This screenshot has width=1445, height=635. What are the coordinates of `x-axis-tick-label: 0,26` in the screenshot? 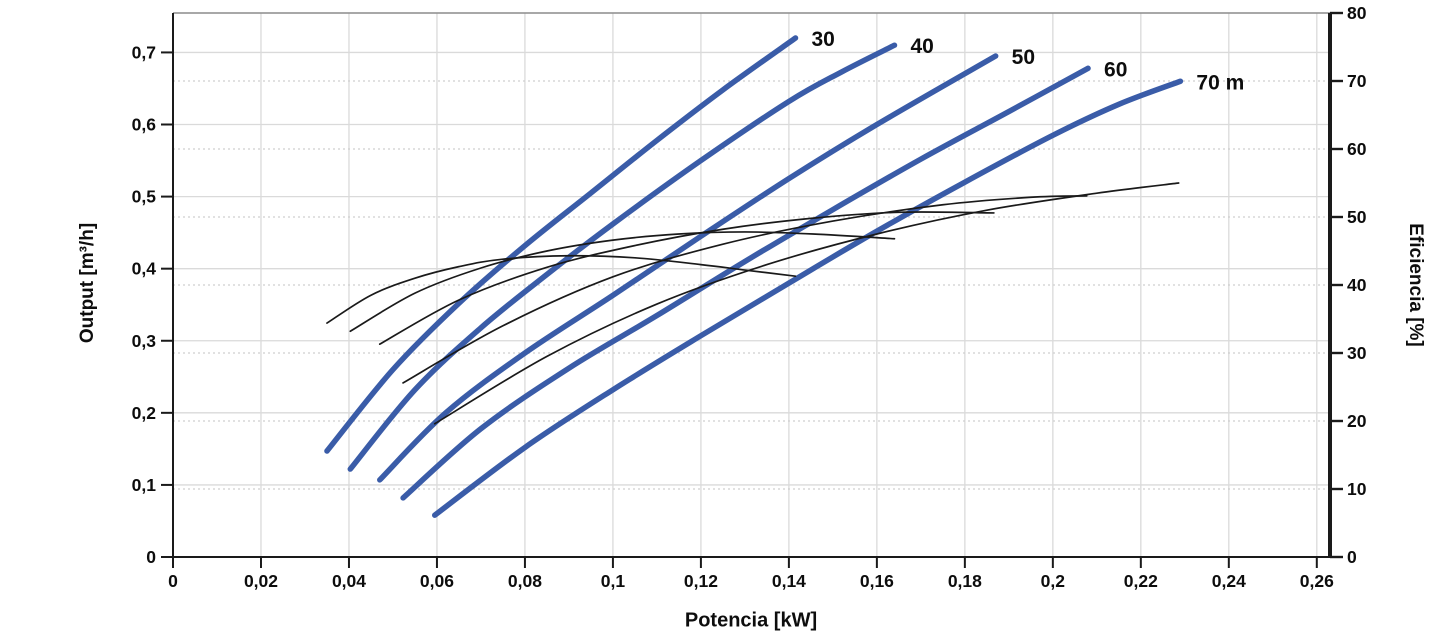 It's located at (1317, 581).